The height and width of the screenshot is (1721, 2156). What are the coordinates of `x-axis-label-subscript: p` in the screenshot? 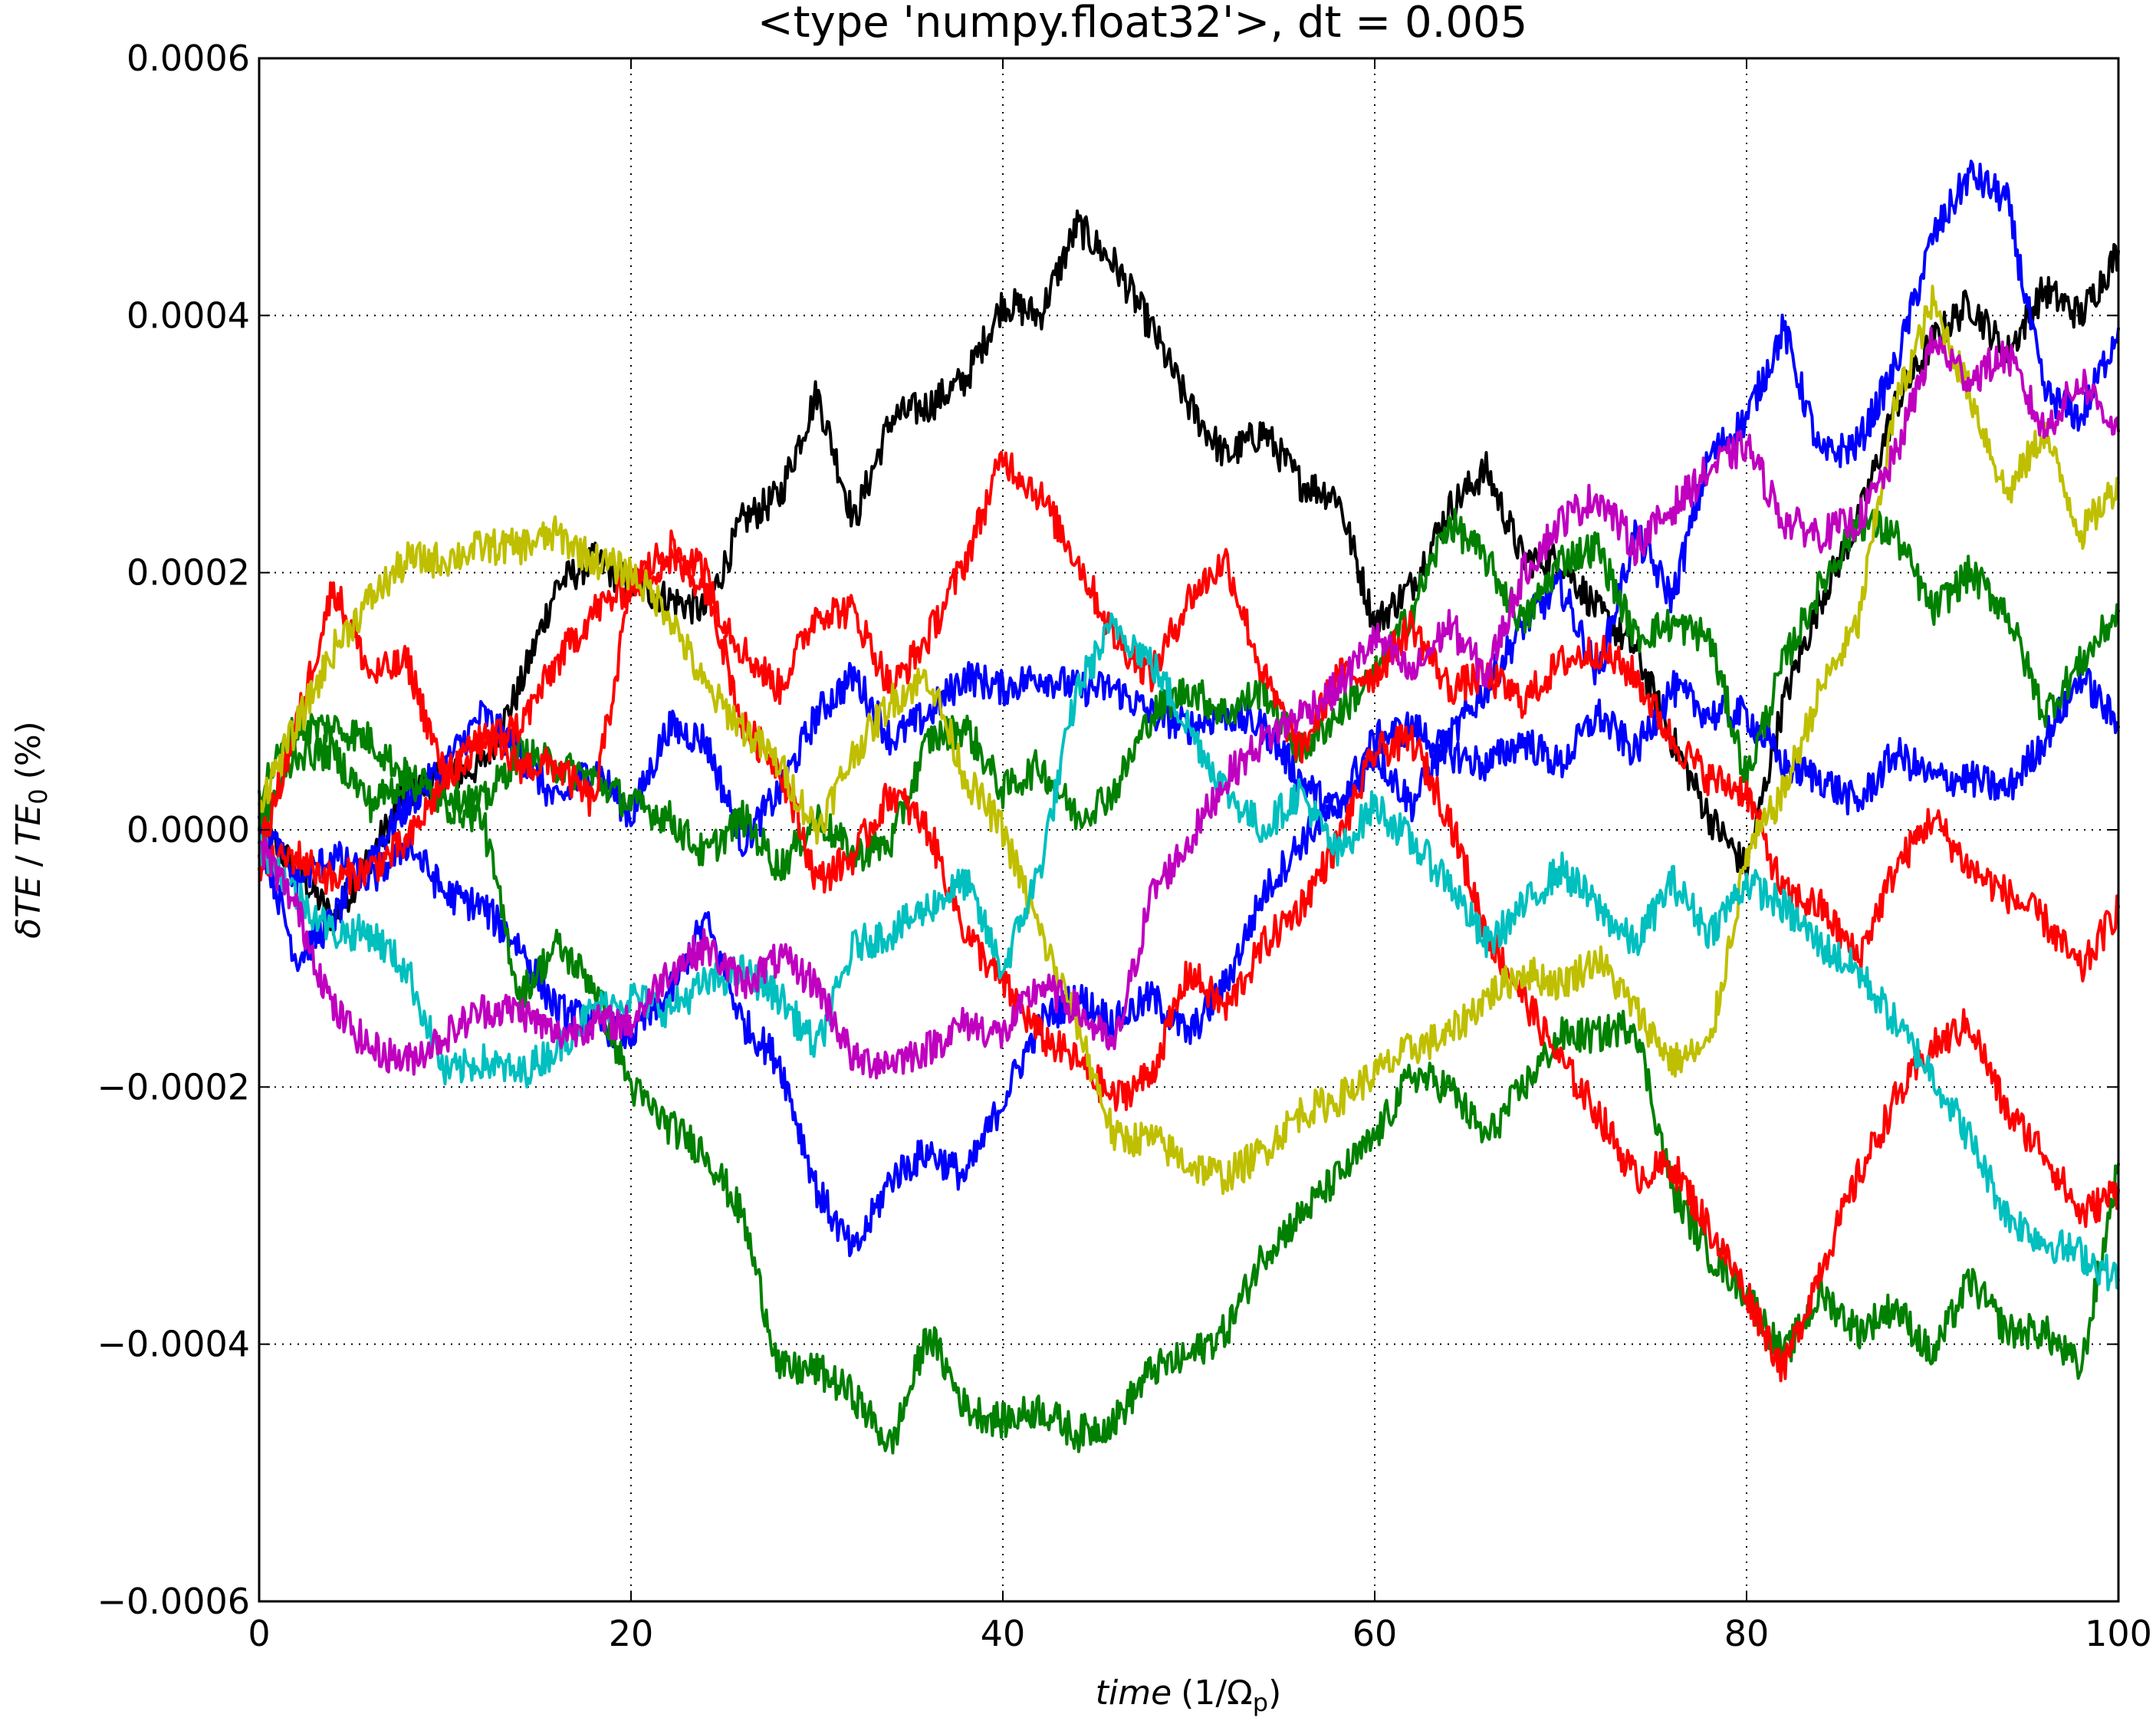 It's located at (1260, 1703).